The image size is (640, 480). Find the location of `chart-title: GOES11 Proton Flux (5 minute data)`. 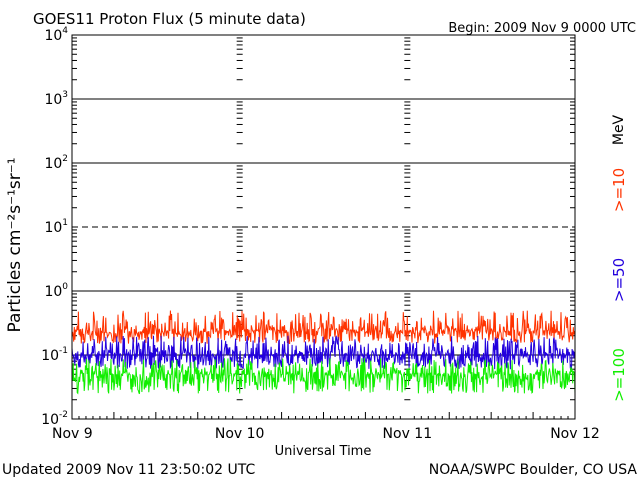

chart-title: GOES11 Proton Flux (5 minute data) is located at coordinates (169, 19).